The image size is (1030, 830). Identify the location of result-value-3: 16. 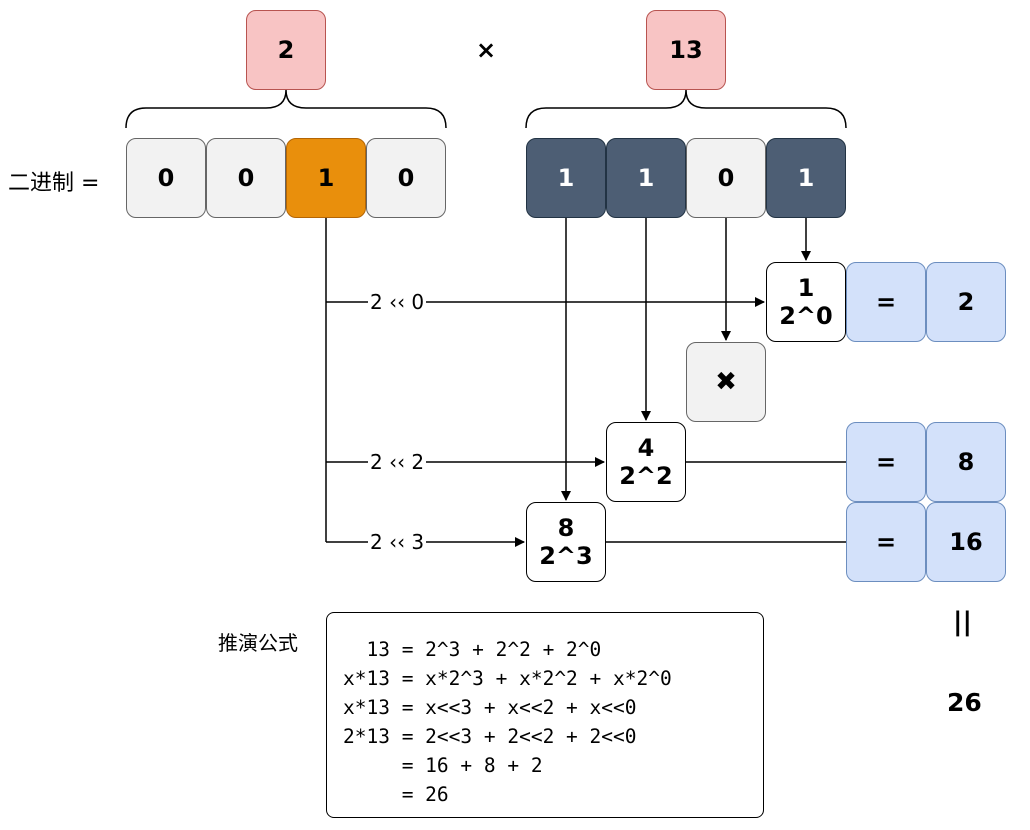
(966, 542).